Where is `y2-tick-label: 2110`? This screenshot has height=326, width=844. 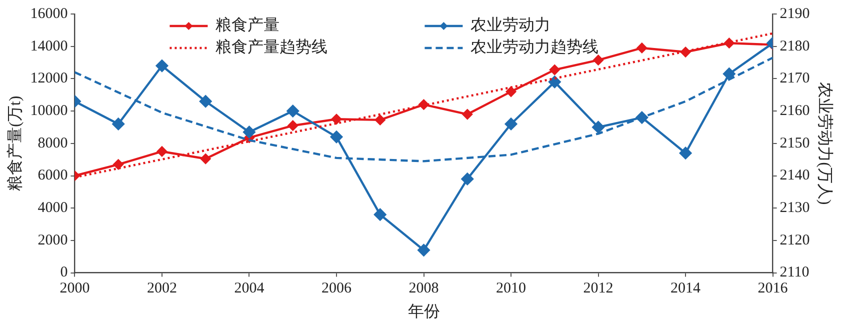
y2-tick-label: 2110 is located at coordinates (795, 272).